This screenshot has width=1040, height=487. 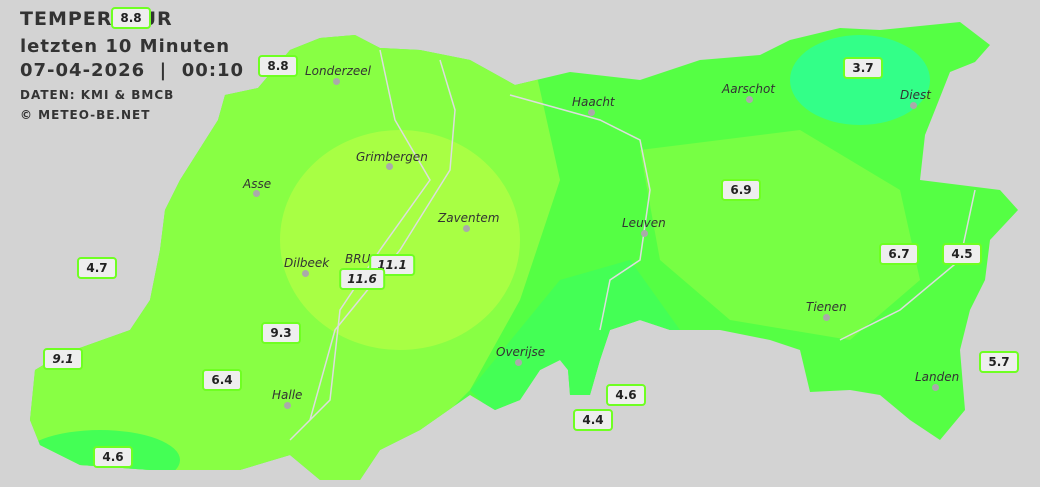 I want to click on city-label: Landen, so click(x=937, y=377).